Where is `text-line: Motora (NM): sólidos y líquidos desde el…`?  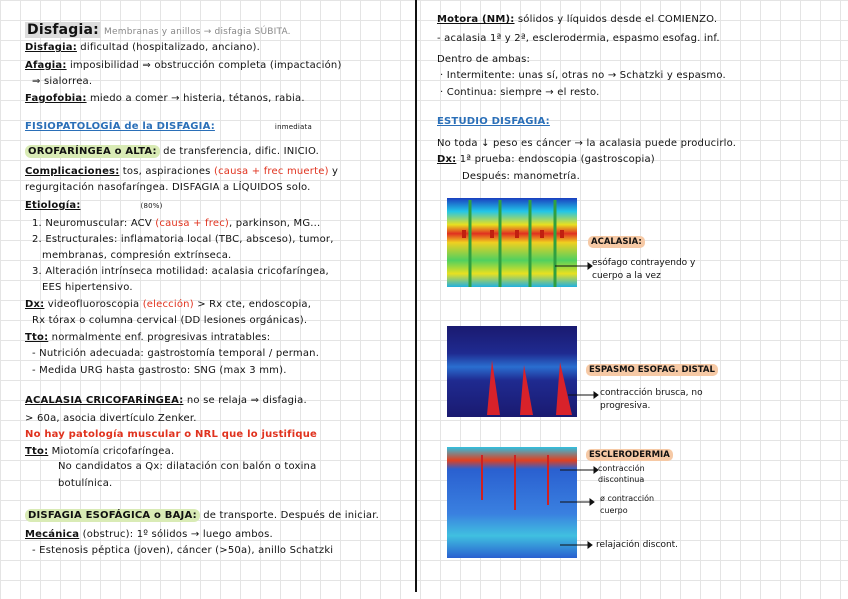 text-line: Motora (NM): sólidos y líquidos desde el… is located at coordinates (577, 19).